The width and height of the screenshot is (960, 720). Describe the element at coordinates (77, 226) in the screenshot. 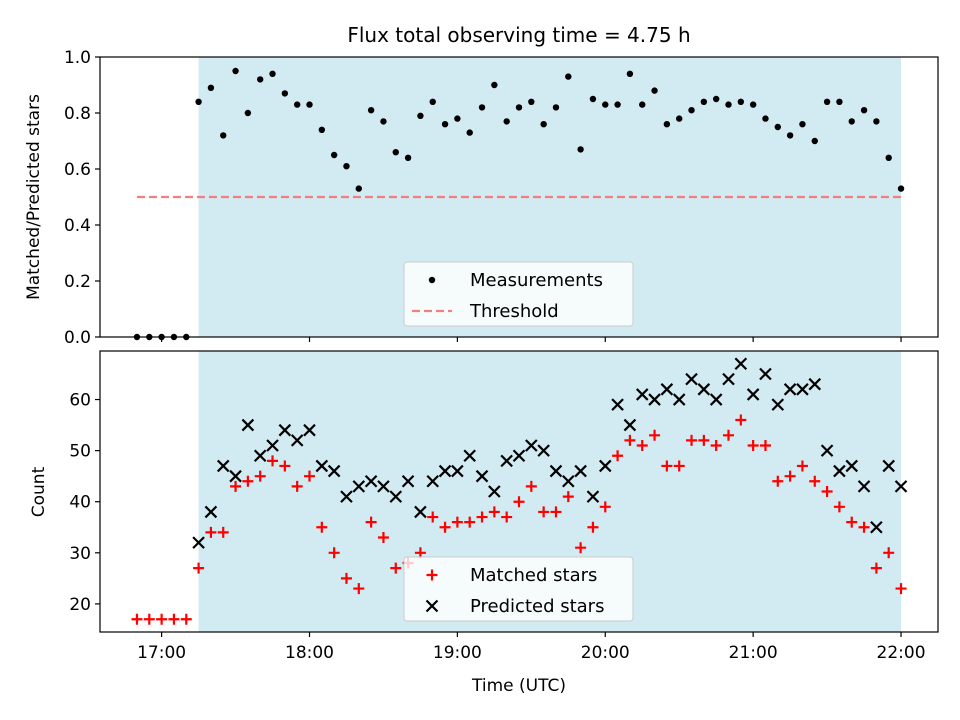

I see `y-tick-label: 0.4` at that location.